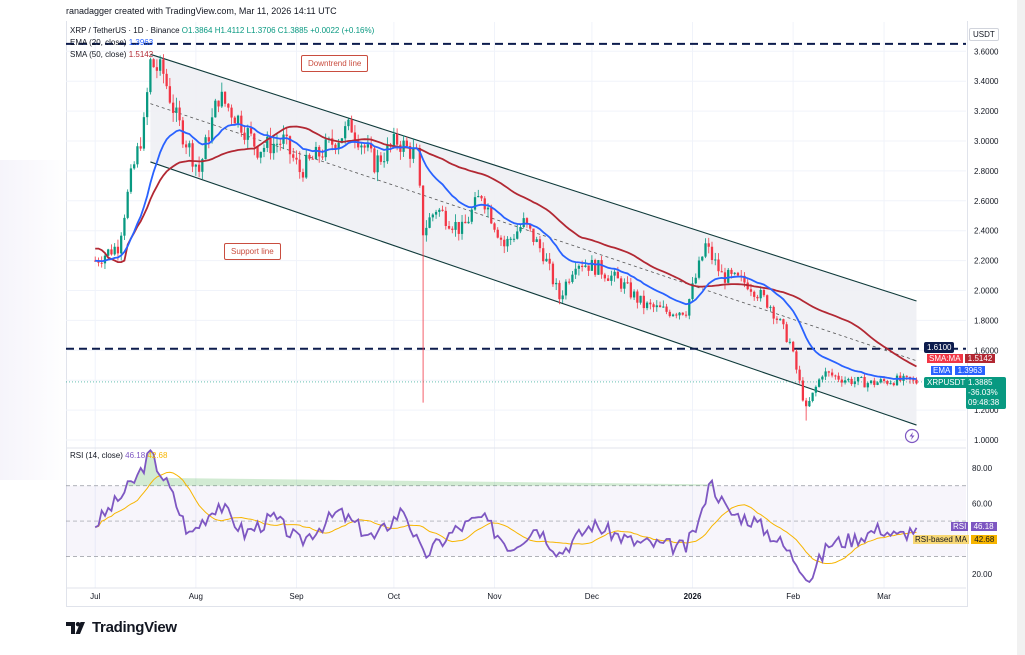  What do you see at coordinates (98, 42) in the screenshot?
I see `legend-ema-label: EMA (20, close)` at bounding box center [98, 42].